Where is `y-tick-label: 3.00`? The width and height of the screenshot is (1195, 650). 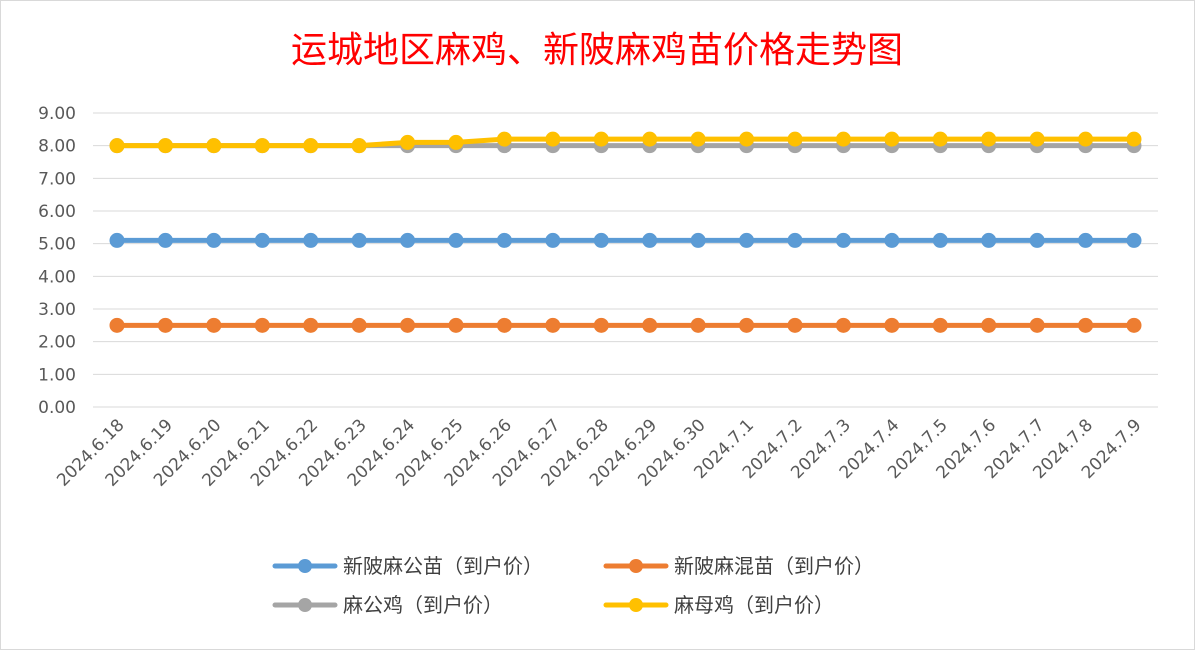 y-tick-label: 3.00 is located at coordinates (57, 310).